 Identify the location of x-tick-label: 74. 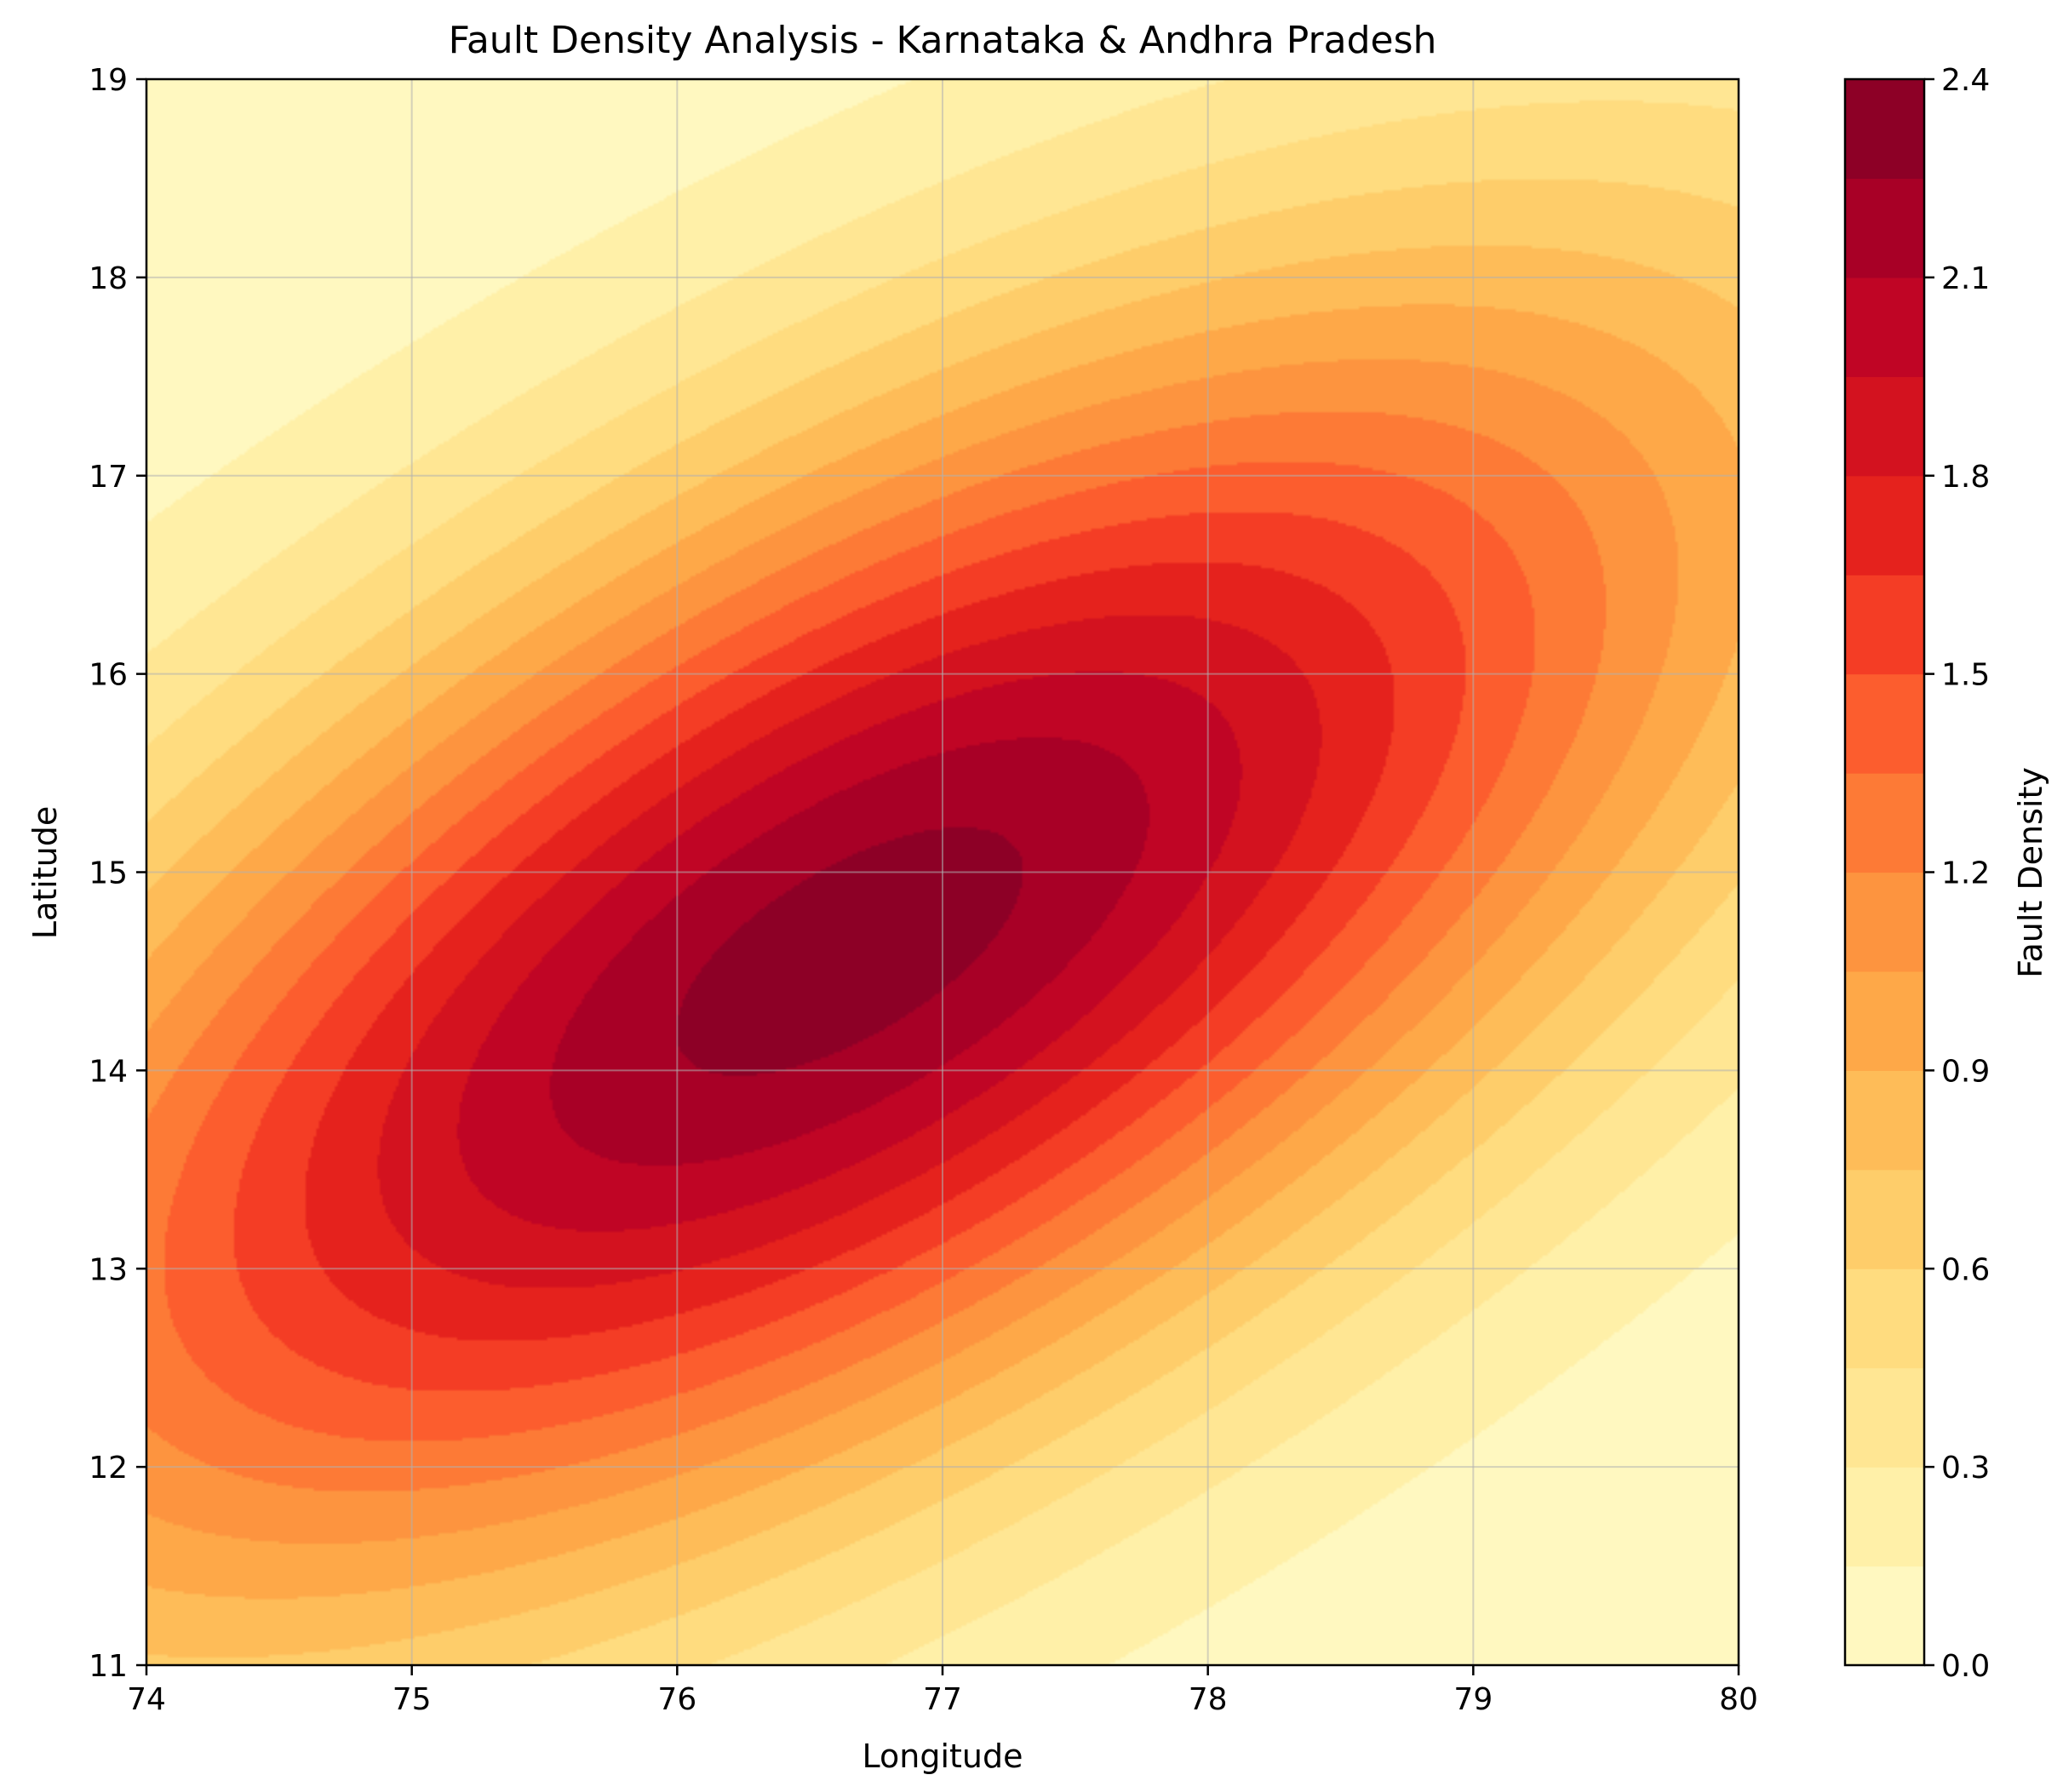
(146, 1699).